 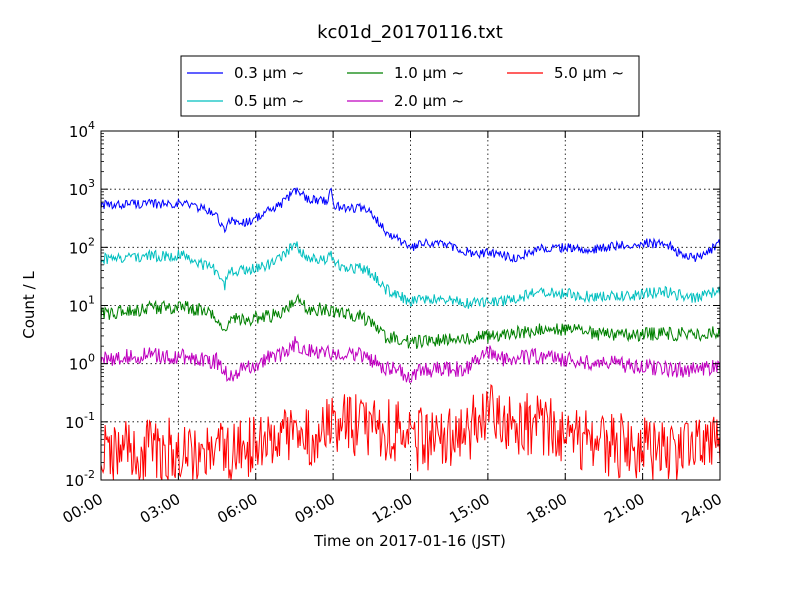 I want to click on chart-title: kc01d_20170116.txt, so click(x=410, y=32).